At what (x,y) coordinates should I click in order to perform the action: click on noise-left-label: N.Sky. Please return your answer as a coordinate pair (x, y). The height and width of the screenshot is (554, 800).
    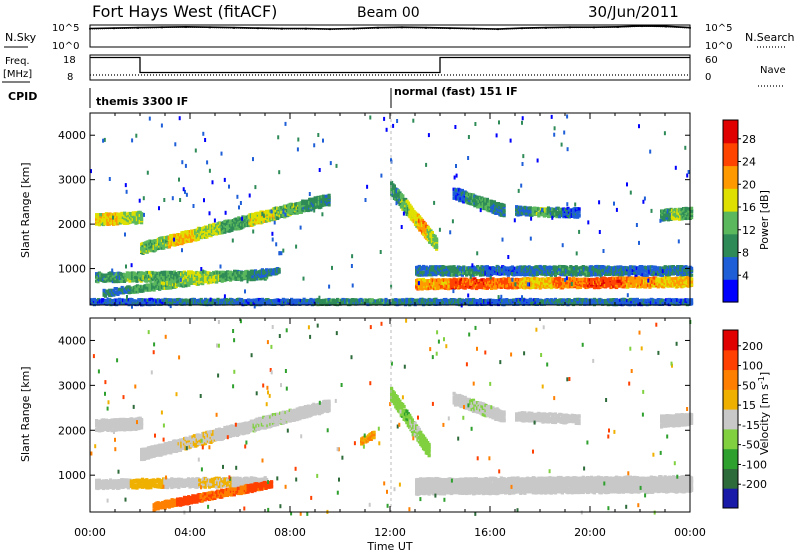
    Looking at the image, I should click on (21, 37).